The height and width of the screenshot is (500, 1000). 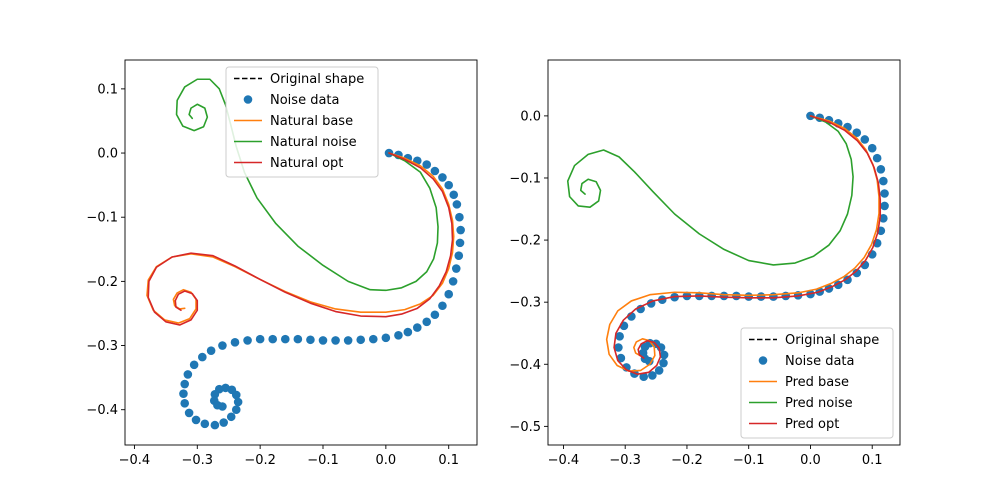 I want to click on x-tick-label: −0.1, so click(x=323, y=460).